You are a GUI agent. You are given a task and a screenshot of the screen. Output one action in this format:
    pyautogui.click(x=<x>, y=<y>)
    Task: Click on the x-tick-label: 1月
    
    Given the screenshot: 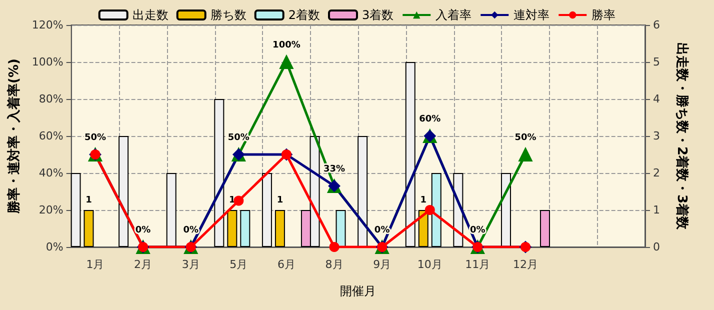 What is the action you would take?
    pyautogui.click(x=95, y=264)
    